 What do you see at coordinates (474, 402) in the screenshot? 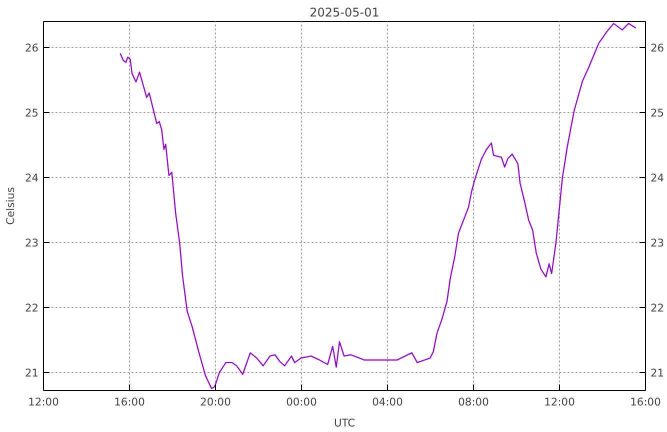
I see `x-tick-label: 08:00` at bounding box center [474, 402].